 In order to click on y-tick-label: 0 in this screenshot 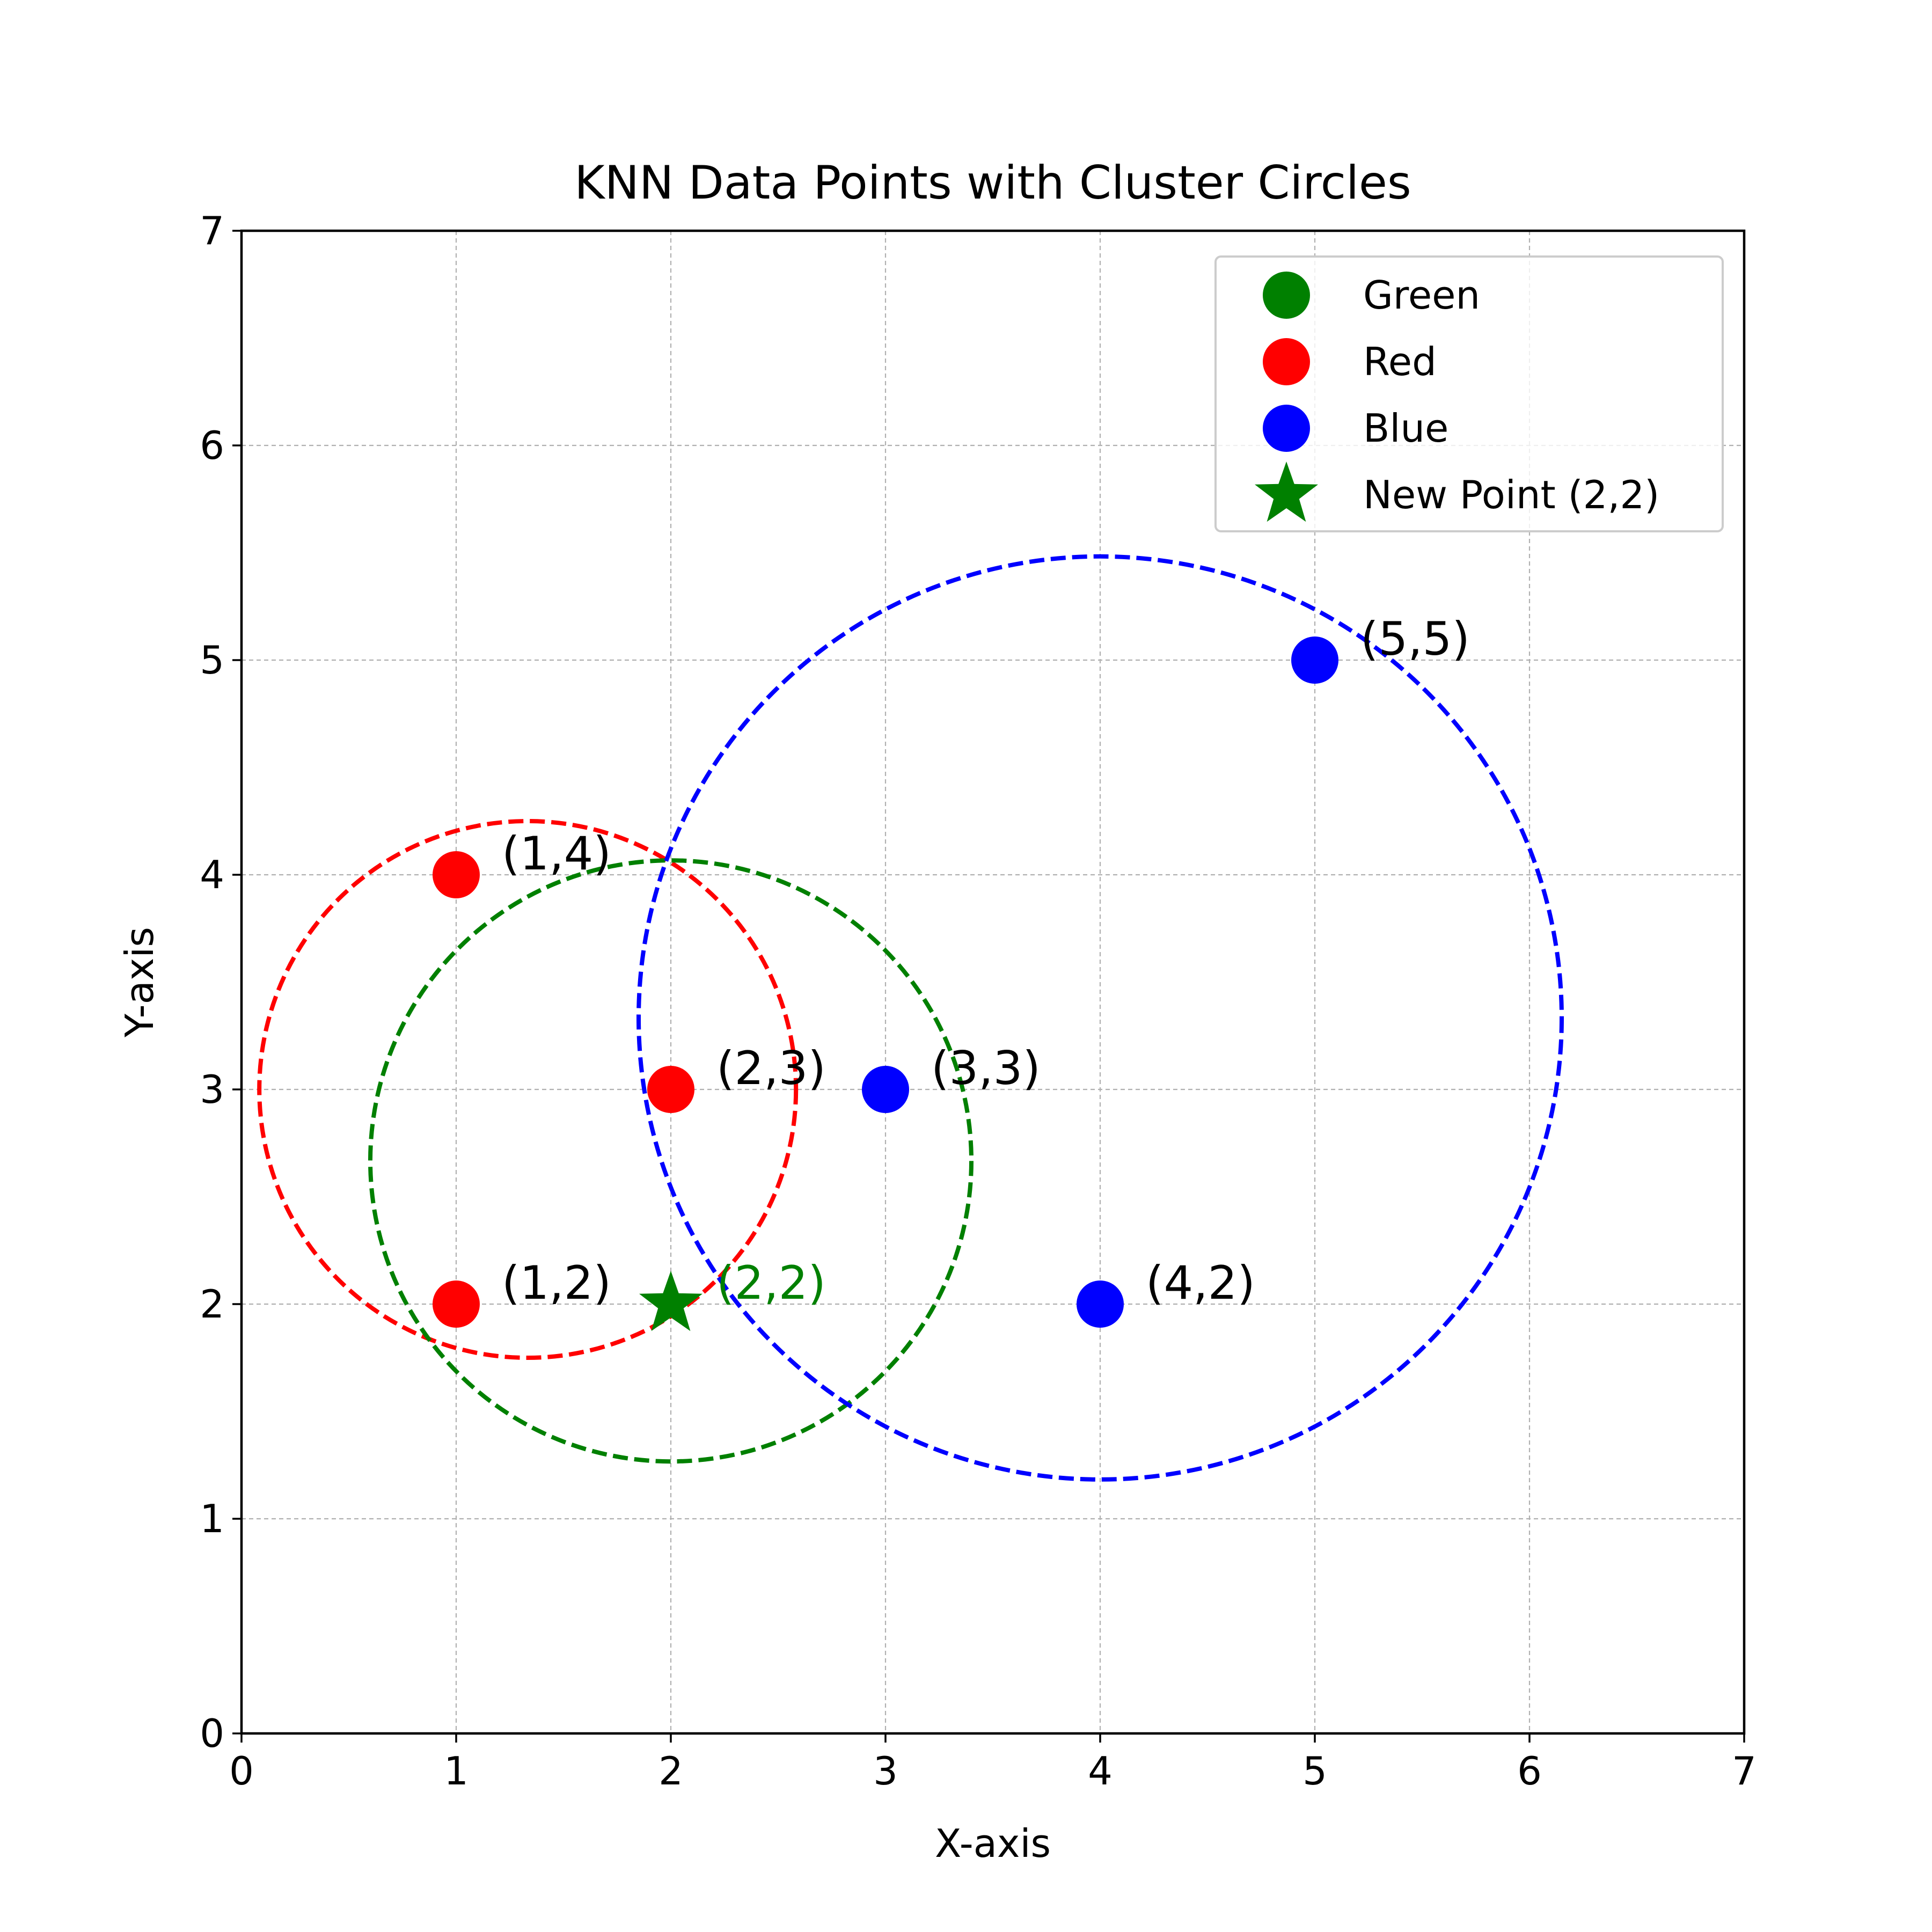, I will do `click(212, 1733)`.